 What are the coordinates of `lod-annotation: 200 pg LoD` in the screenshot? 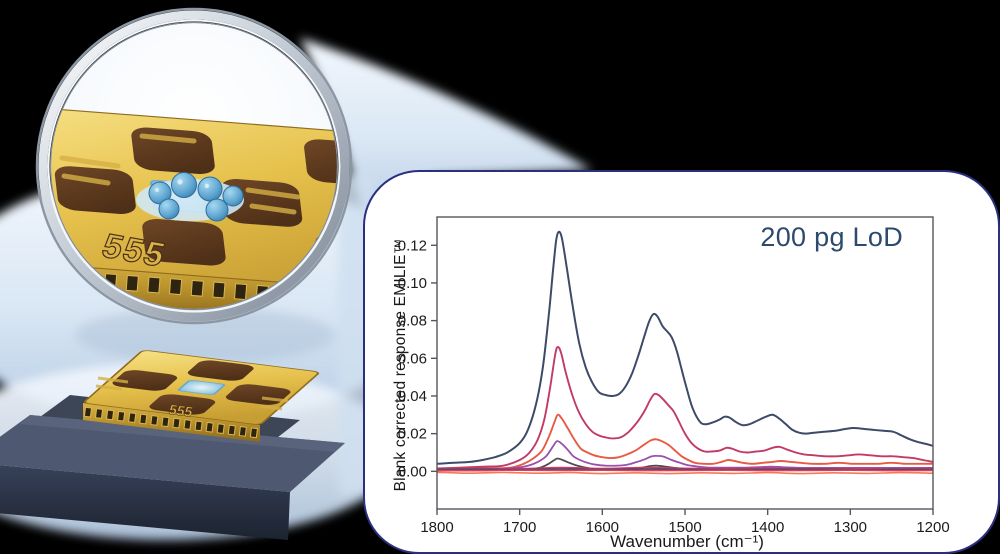 It's located at (831, 237).